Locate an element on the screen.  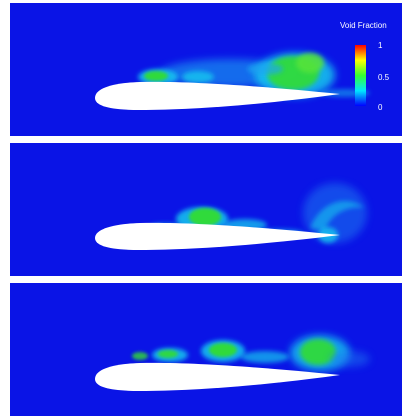
void-fraction-colorbar is located at coordinates (360, 75).